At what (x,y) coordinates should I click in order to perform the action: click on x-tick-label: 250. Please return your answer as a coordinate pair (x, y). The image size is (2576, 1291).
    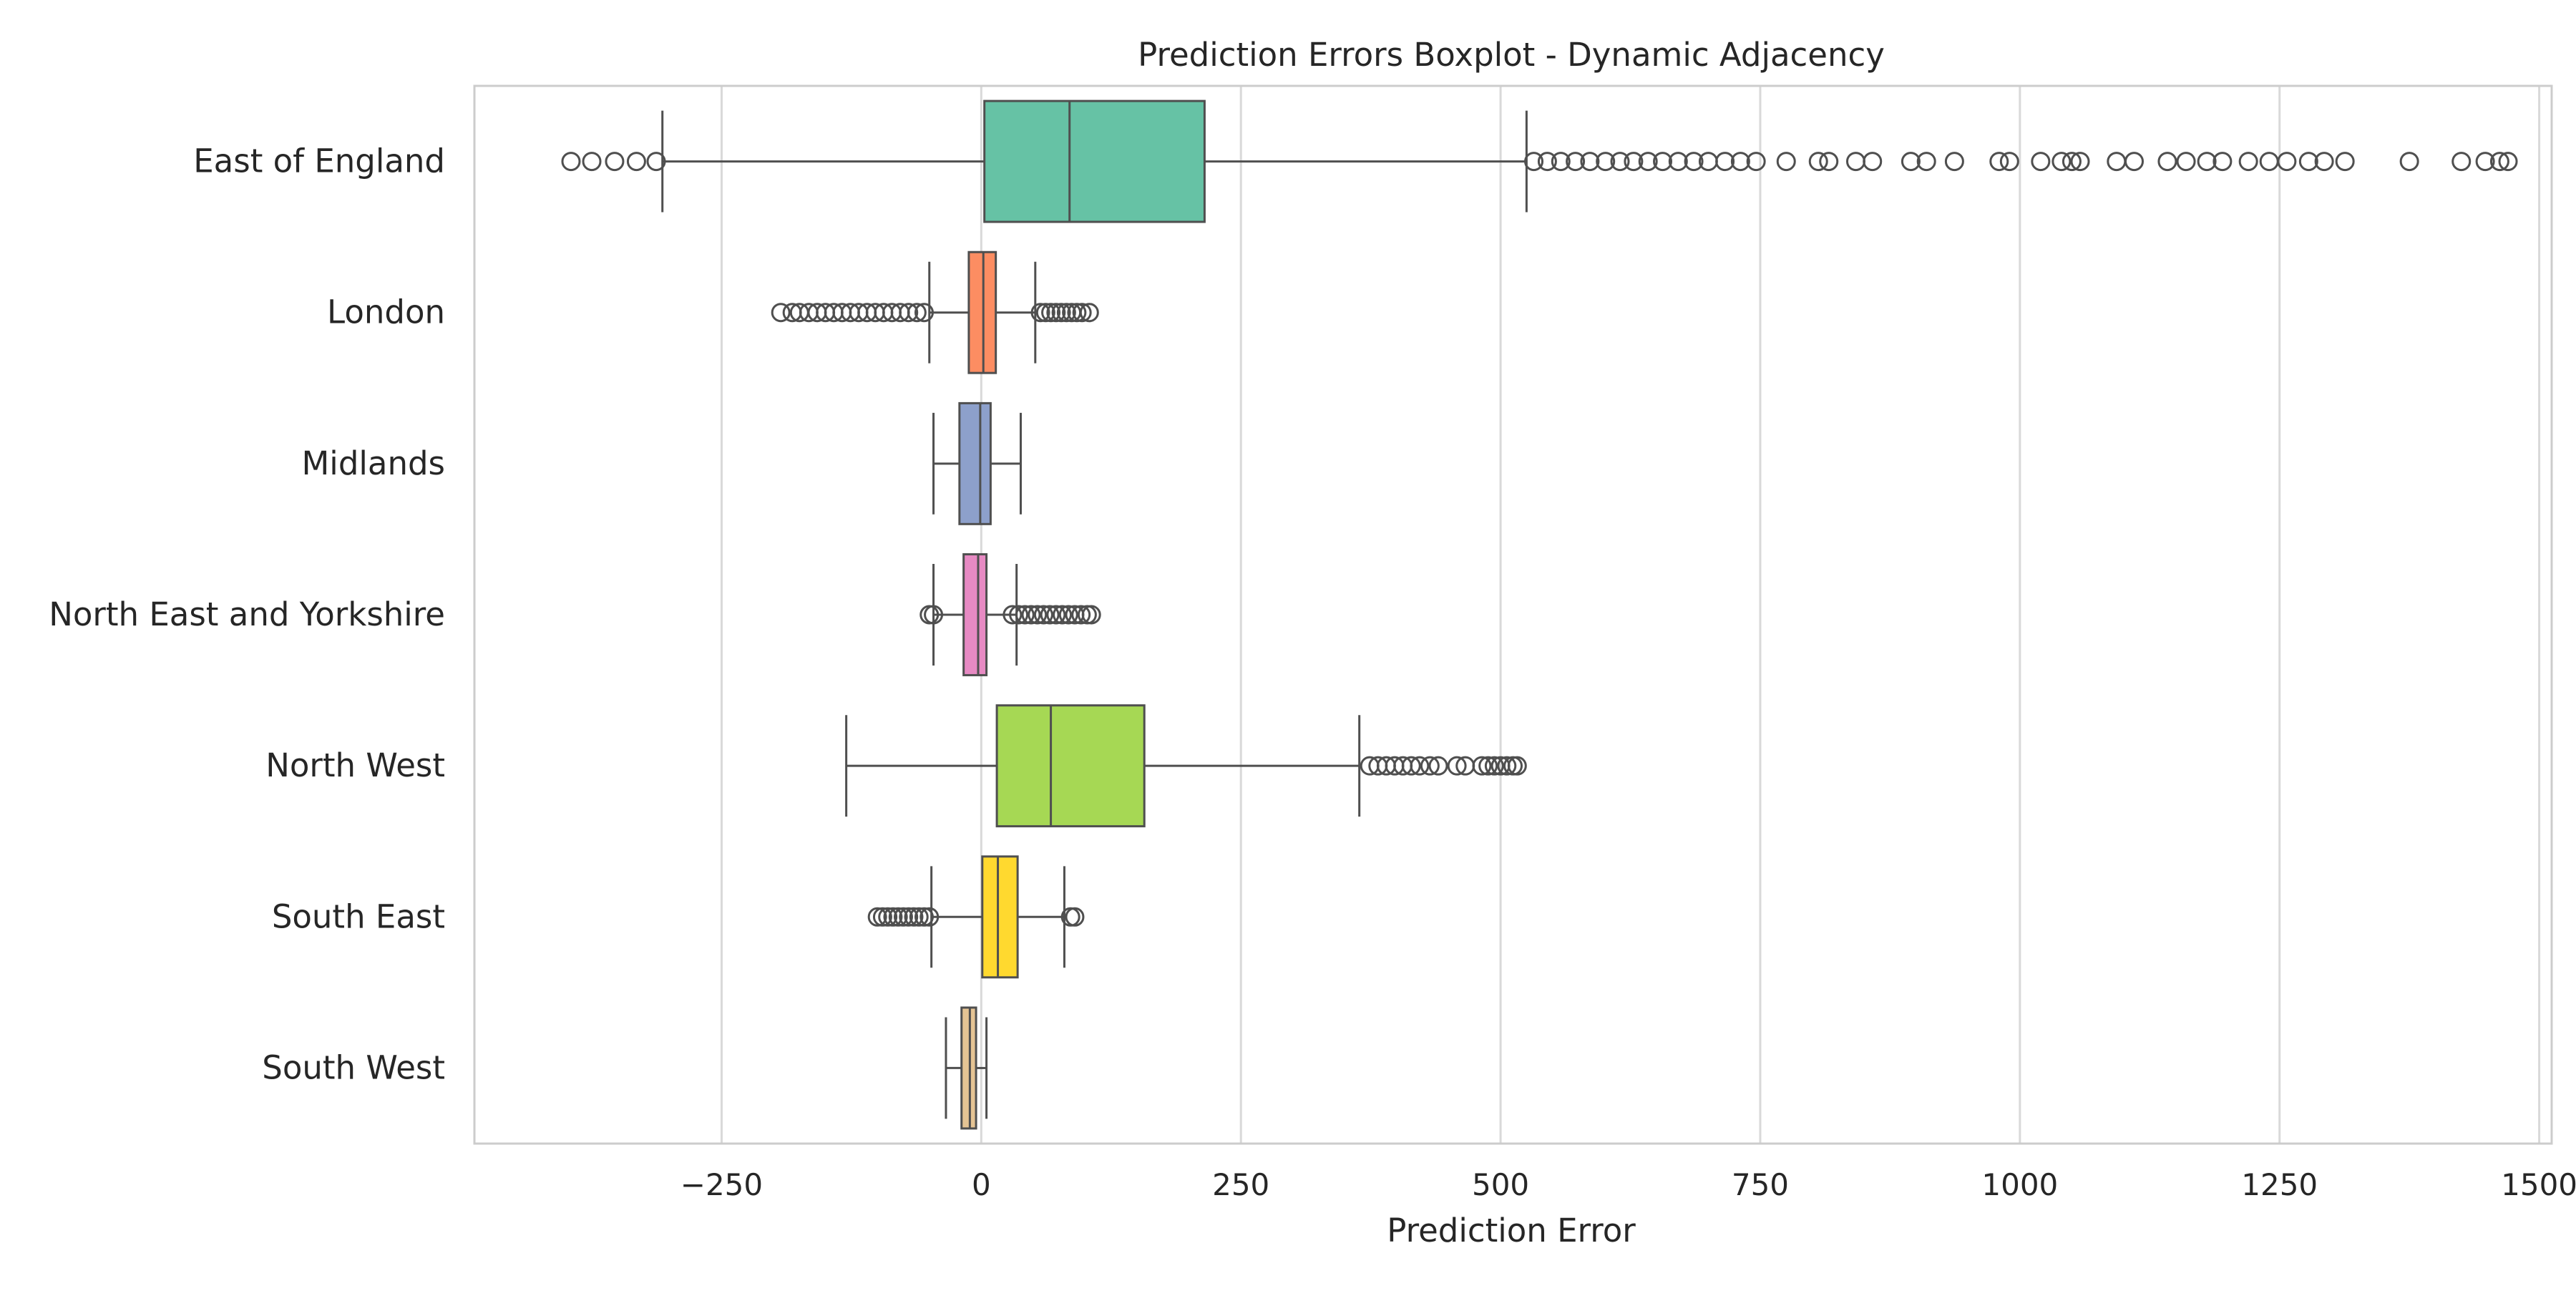
    Looking at the image, I should click on (1240, 1184).